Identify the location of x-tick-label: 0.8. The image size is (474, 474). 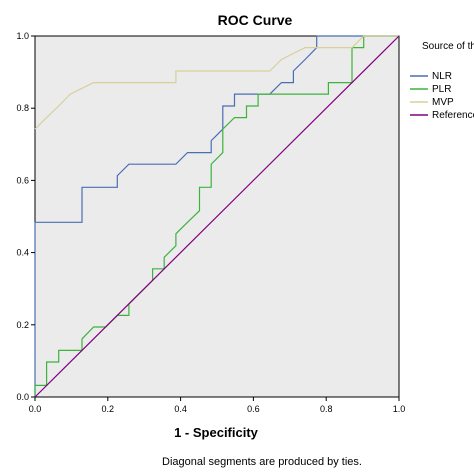
(326, 409).